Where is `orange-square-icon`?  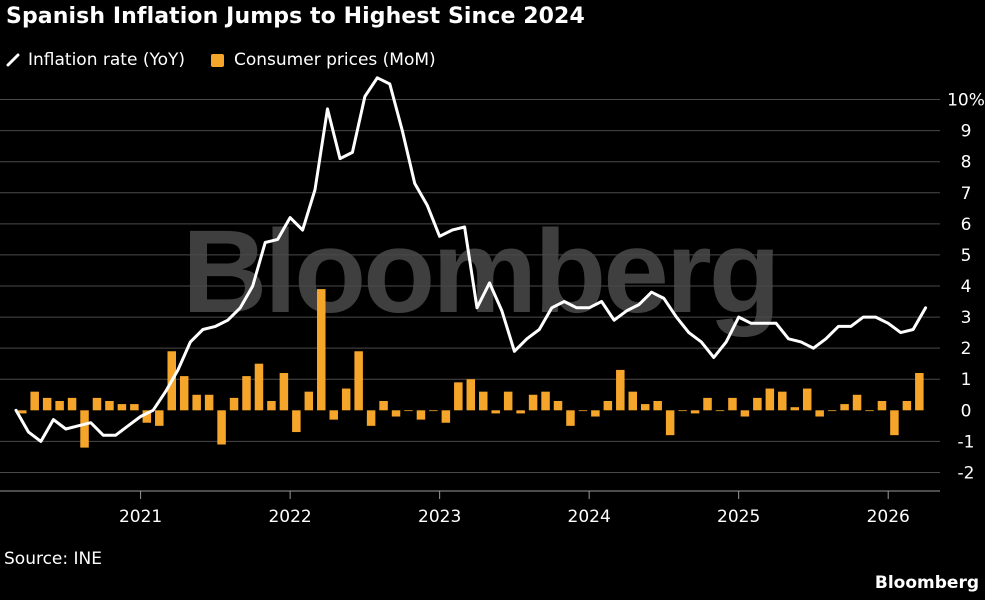
orange-square-icon is located at coordinates (217, 60).